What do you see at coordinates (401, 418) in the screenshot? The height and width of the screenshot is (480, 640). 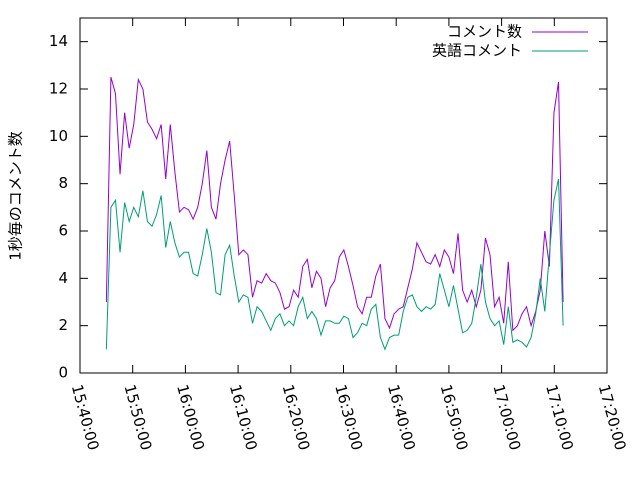 I see `x-tick-label: 16:40:00` at bounding box center [401, 418].